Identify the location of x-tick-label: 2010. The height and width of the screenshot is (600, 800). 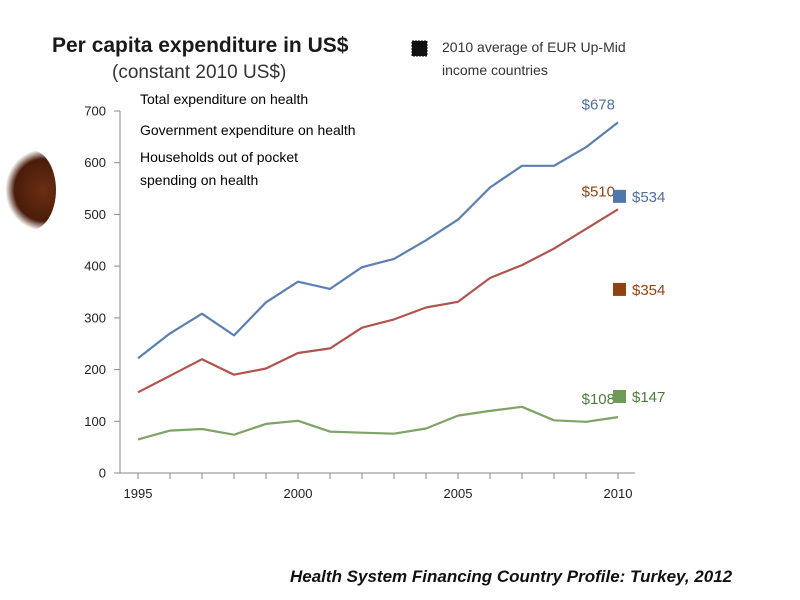
(618, 493).